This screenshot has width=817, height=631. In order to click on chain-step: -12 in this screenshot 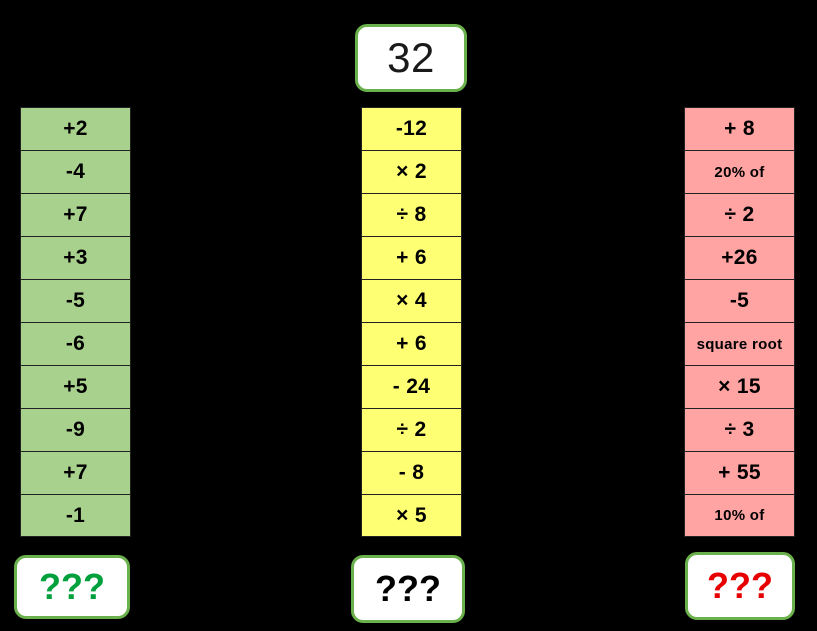, I will do `click(411, 128)`.